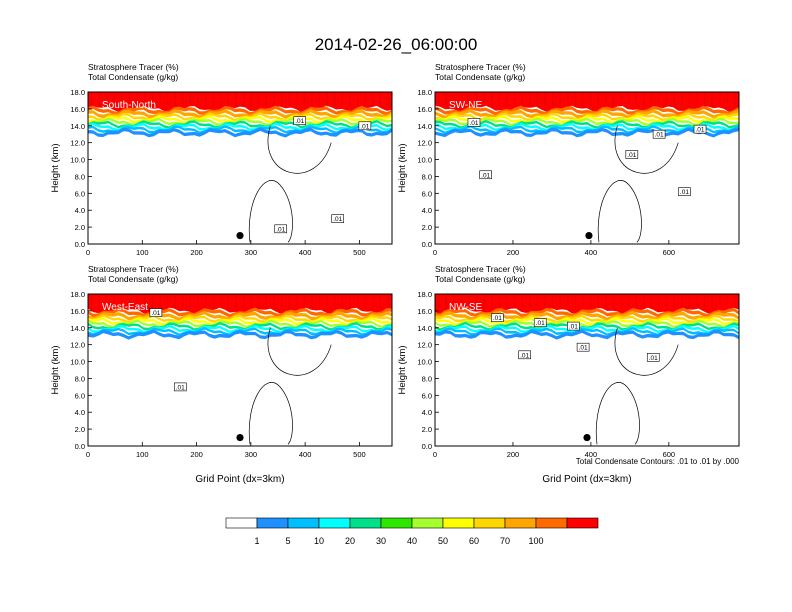 This screenshot has width=792, height=612. I want to click on tracer-field, so click(240, 369).